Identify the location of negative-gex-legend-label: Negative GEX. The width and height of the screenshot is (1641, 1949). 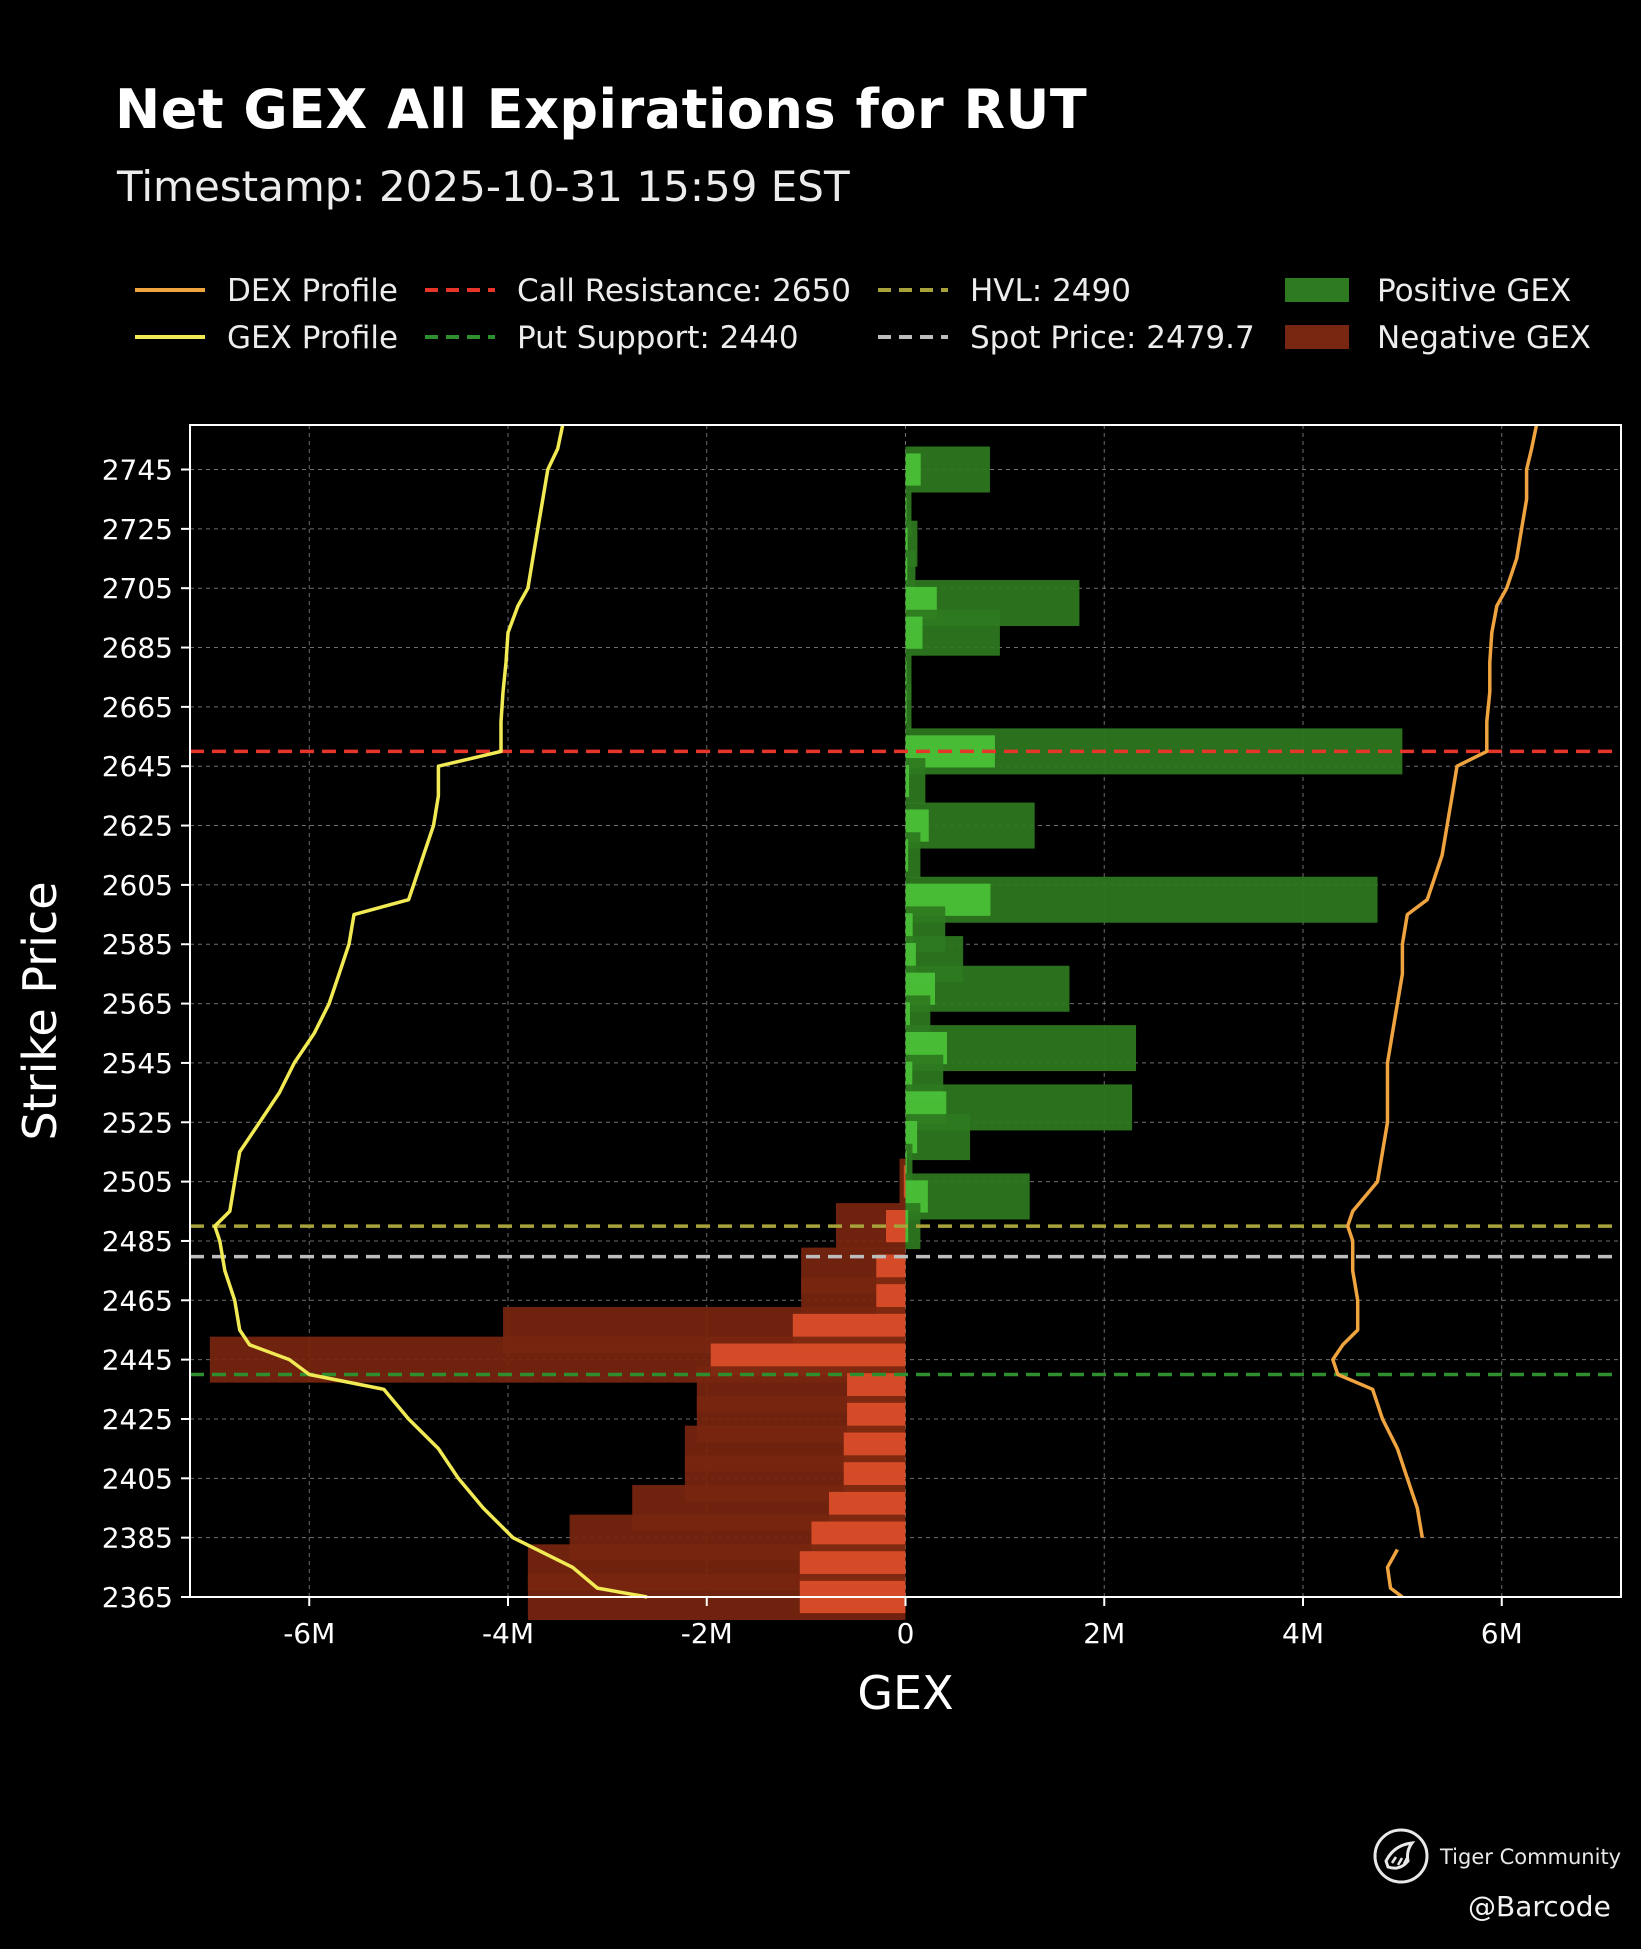
(1484, 338).